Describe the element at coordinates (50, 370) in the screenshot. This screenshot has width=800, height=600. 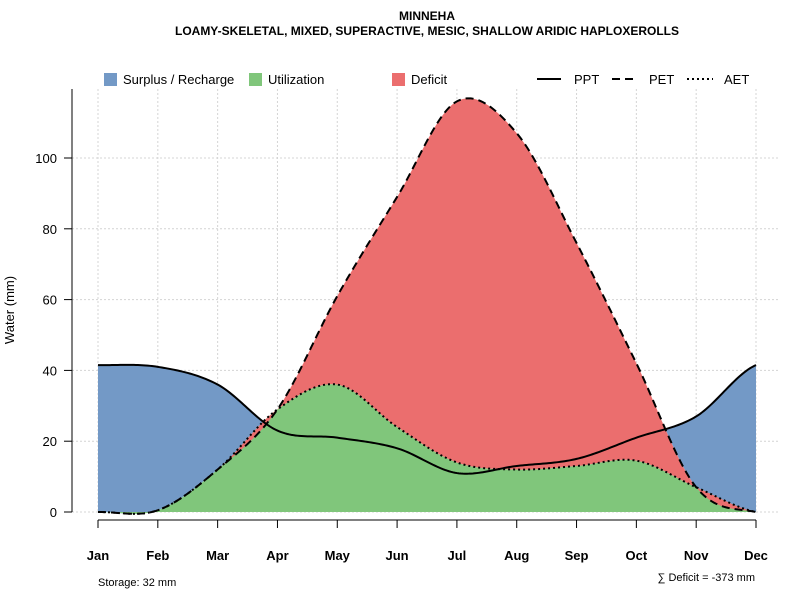
I see `y-tick-label: 40` at that location.